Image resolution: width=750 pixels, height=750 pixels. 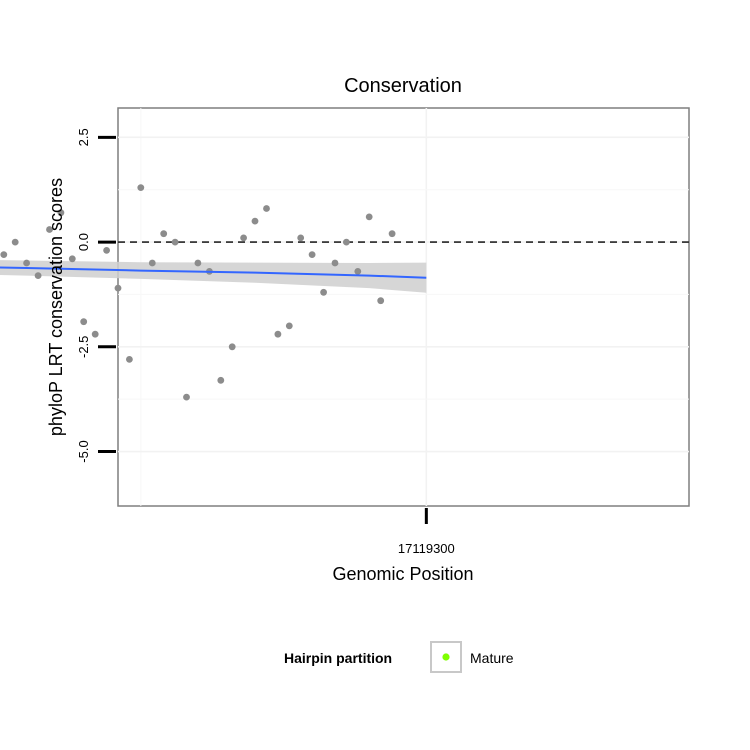 What do you see at coordinates (213, 272) in the screenshot?
I see `smooth-trend-line` at bounding box center [213, 272].